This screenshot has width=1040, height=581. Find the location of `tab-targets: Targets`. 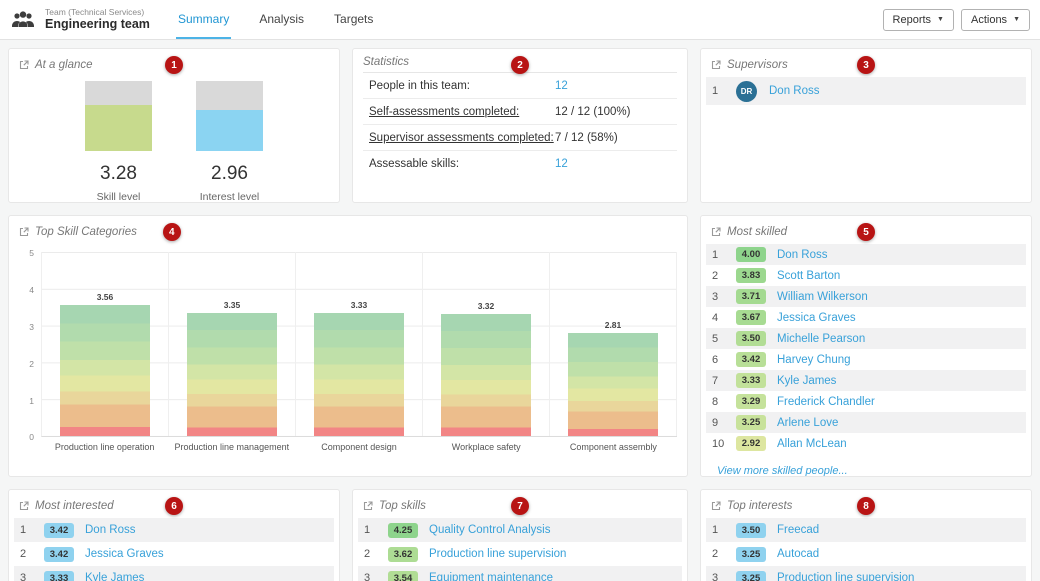

tab-targets: Targets is located at coordinates (354, 18).